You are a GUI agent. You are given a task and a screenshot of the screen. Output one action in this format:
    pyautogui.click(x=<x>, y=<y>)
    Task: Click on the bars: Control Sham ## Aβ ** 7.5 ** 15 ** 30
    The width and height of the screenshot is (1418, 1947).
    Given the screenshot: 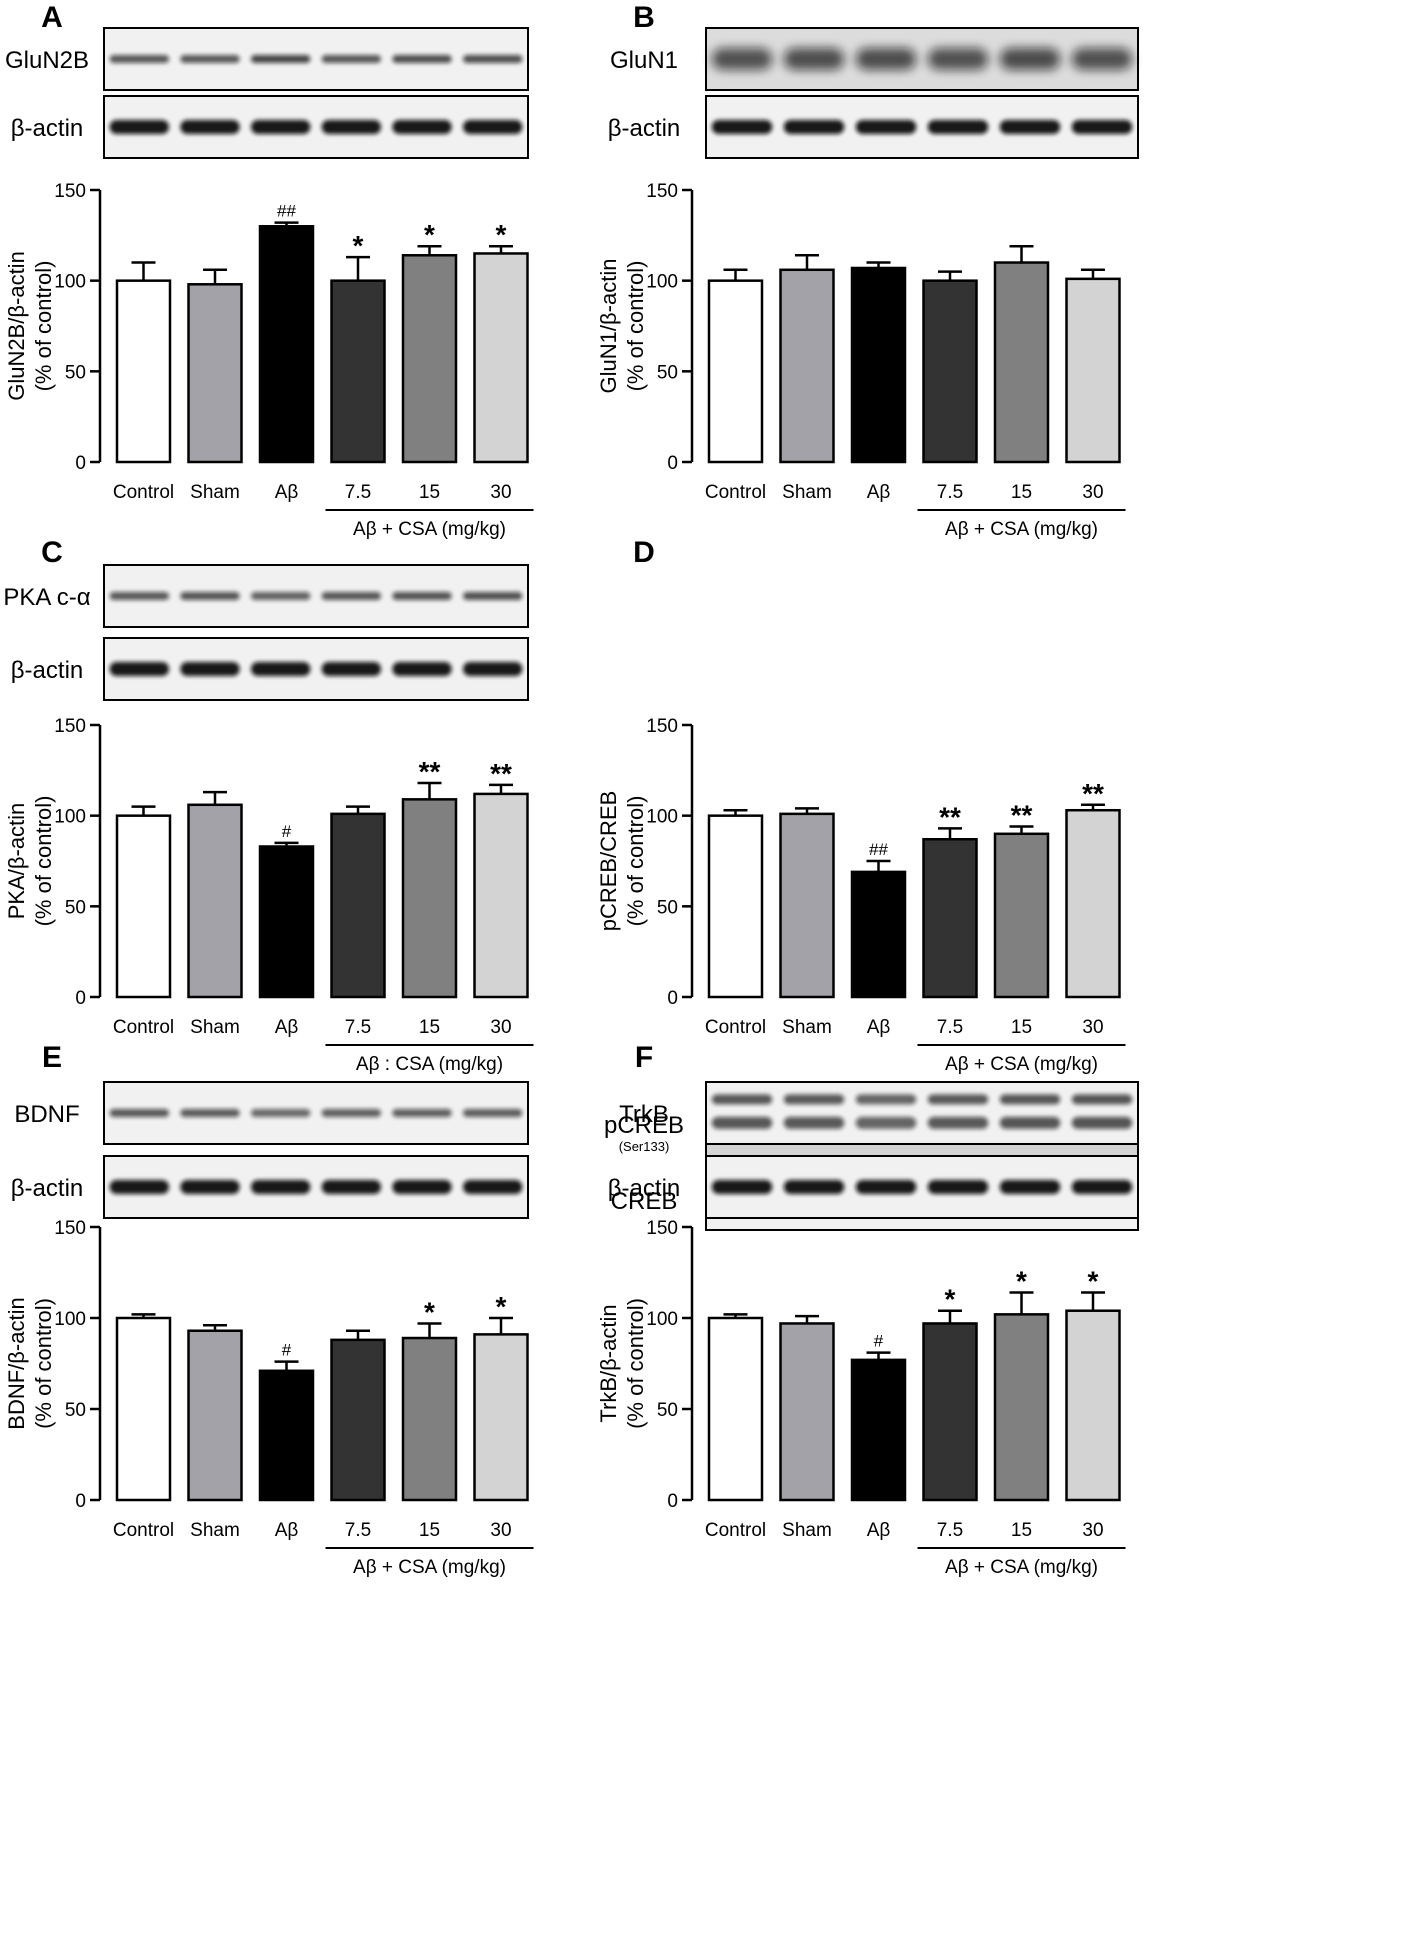 What is the action you would take?
    pyautogui.click(x=913, y=908)
    